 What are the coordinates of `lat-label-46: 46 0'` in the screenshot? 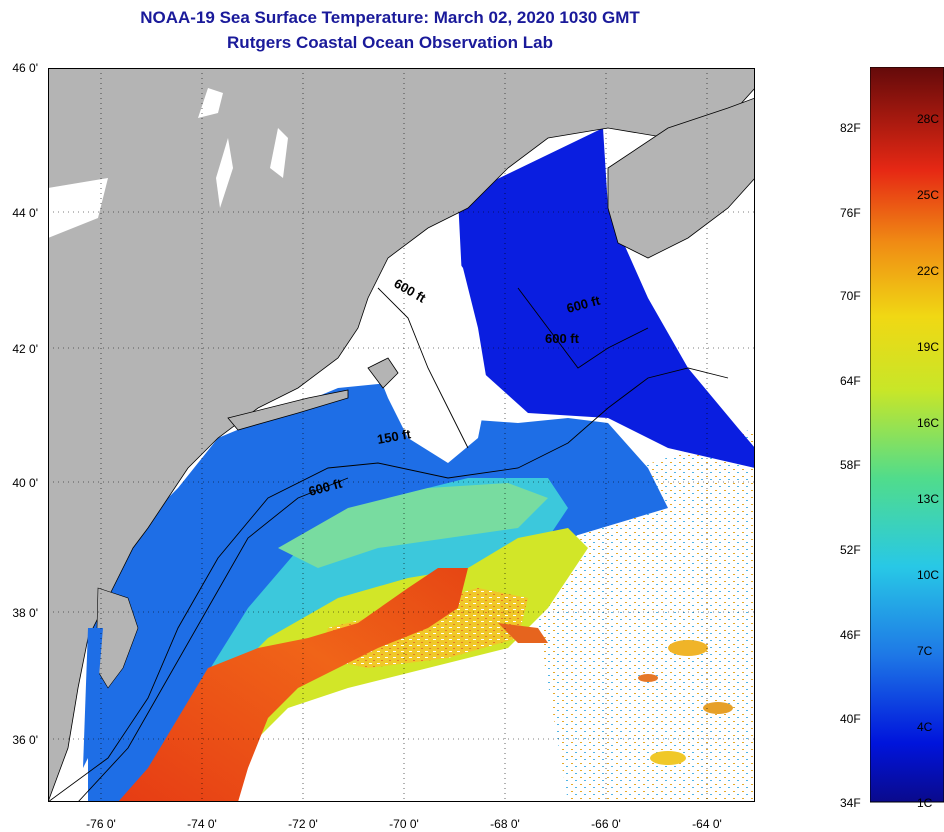 It's located at (25, 68).